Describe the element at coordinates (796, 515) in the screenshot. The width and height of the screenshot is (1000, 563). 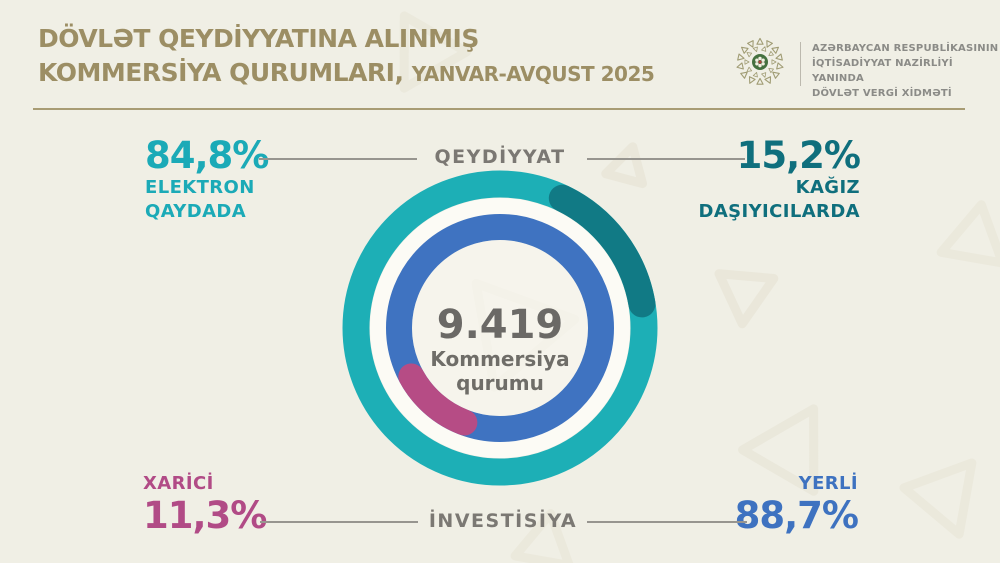
I see `yerli-percent: 88,7%` at that location.